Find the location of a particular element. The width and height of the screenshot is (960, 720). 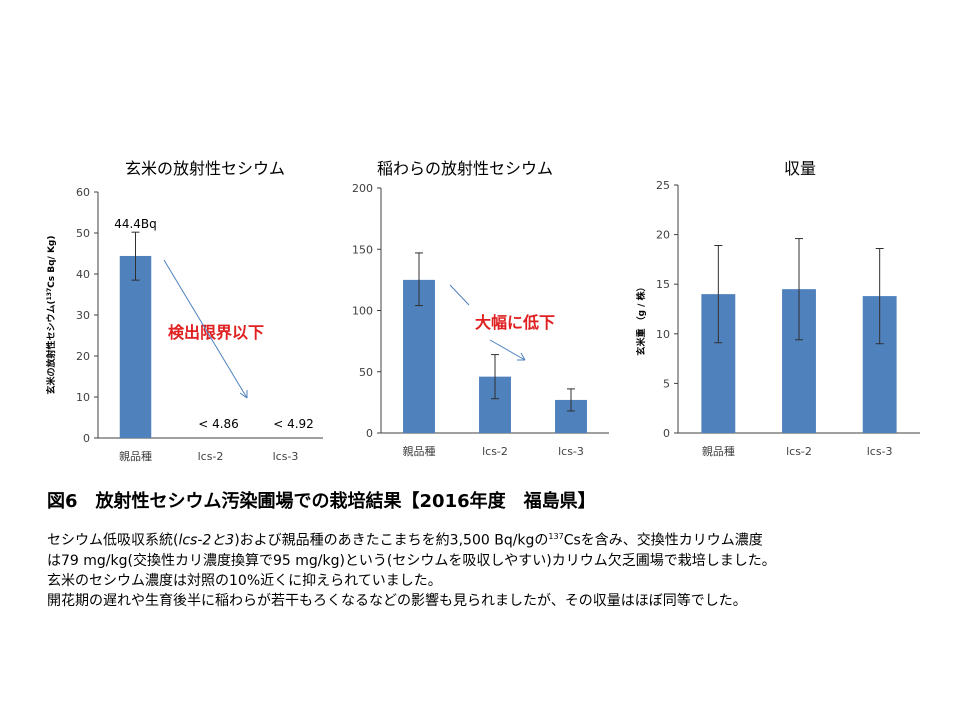

y-tick-label: 15 is located at coordinates (663, 284).